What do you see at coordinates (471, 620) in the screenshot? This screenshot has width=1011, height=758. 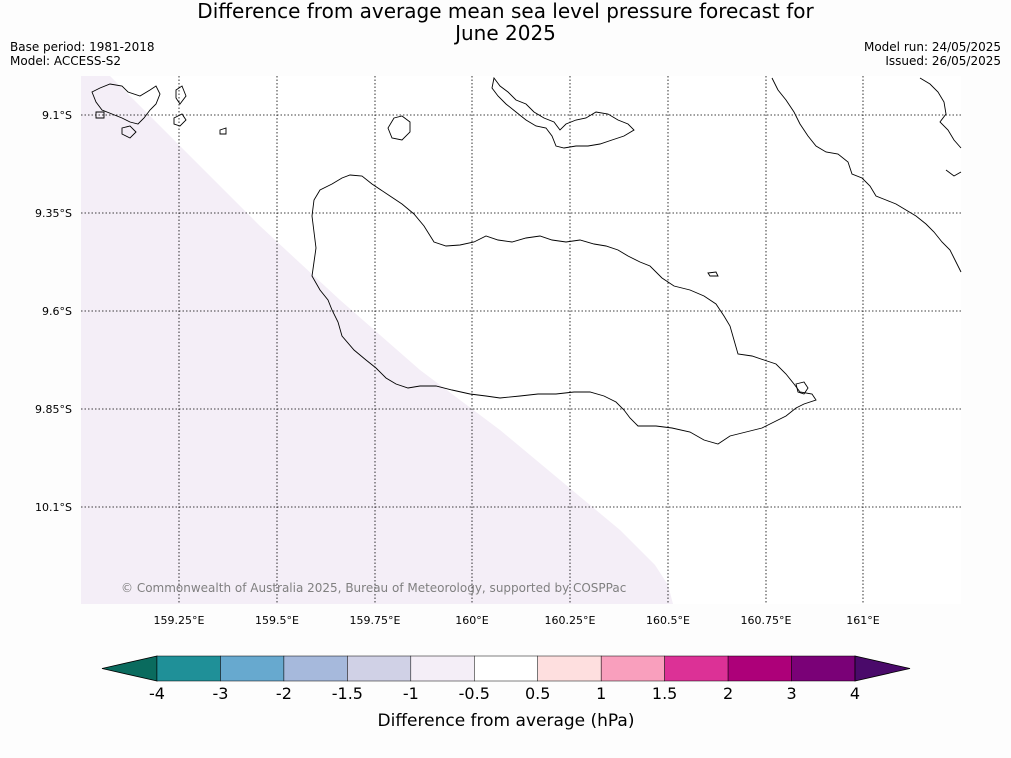 I see `lon-label: 160°E` at bounding box center [471, 620].